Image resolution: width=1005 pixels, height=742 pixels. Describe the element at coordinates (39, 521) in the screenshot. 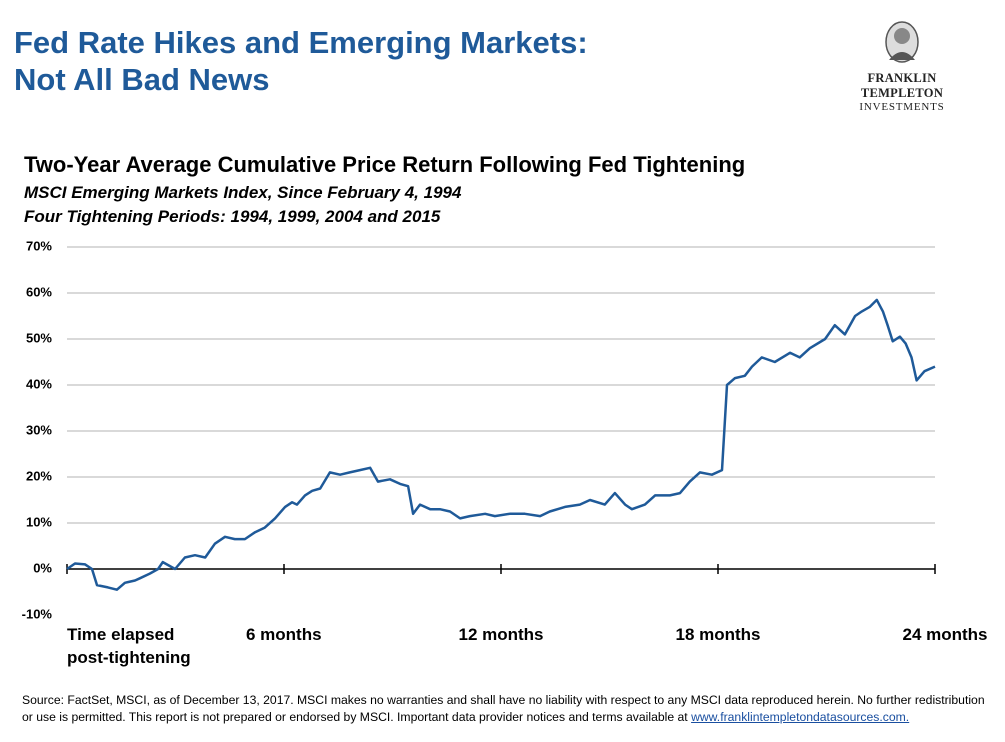

I see `y-tick-label: 10%` at that location.